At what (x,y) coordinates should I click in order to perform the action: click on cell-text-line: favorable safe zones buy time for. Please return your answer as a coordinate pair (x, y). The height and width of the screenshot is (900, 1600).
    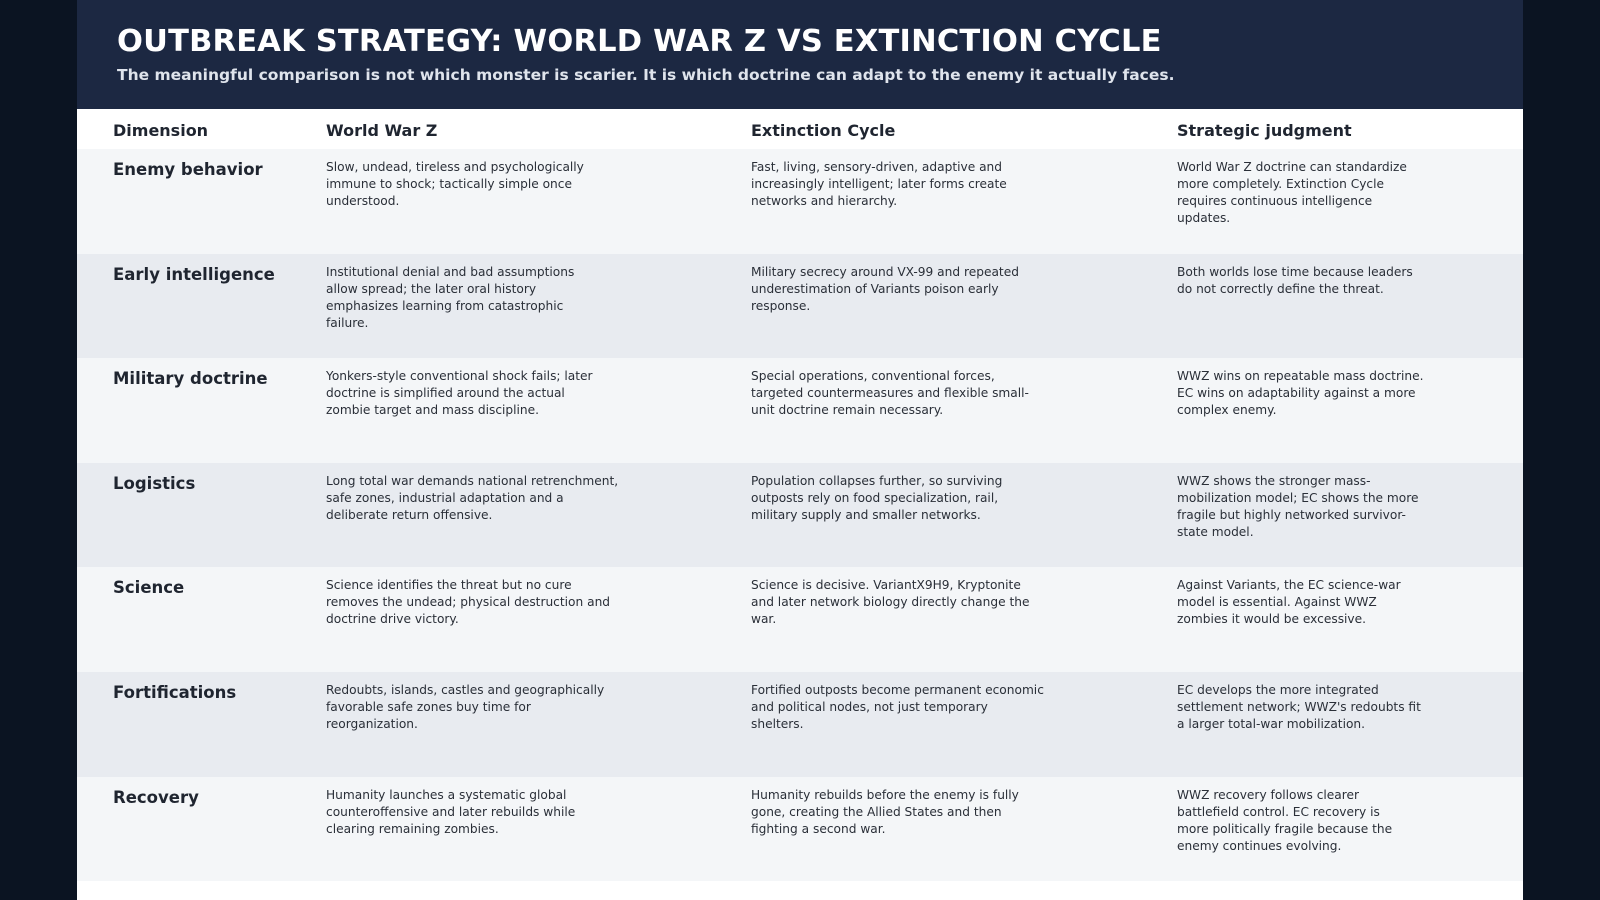
    Looking at the image, I should click on (428, 706).